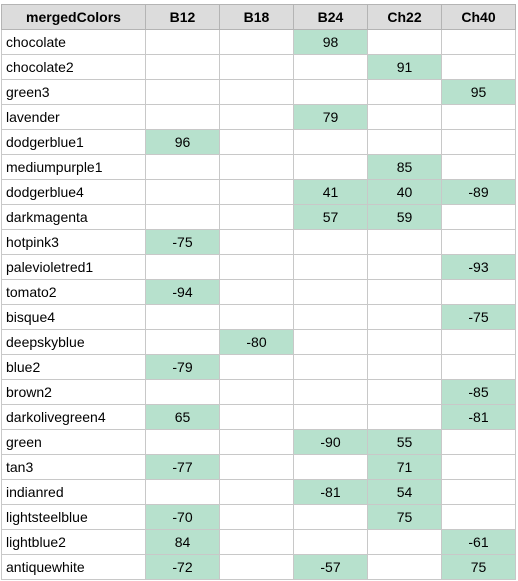  Describe the element at coordinates (182, 517) in the screenshot. I see `value-cell-b12: -70` at that location.